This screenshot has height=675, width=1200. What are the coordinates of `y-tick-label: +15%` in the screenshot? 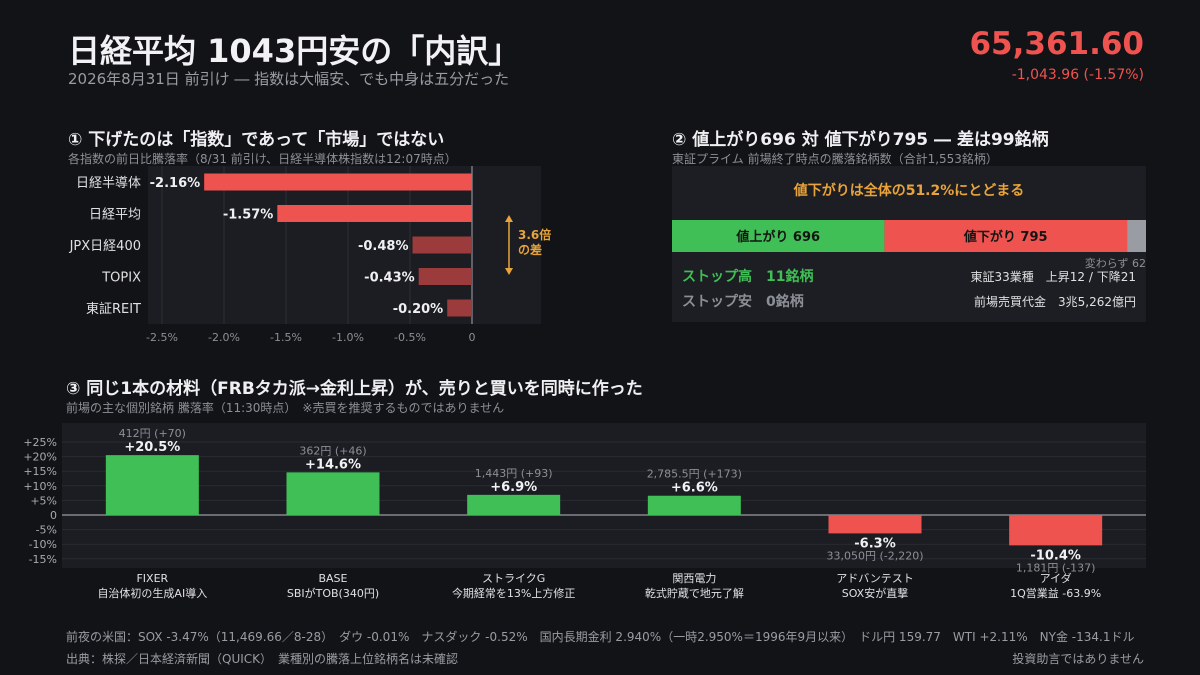 It's located at (40, 471).